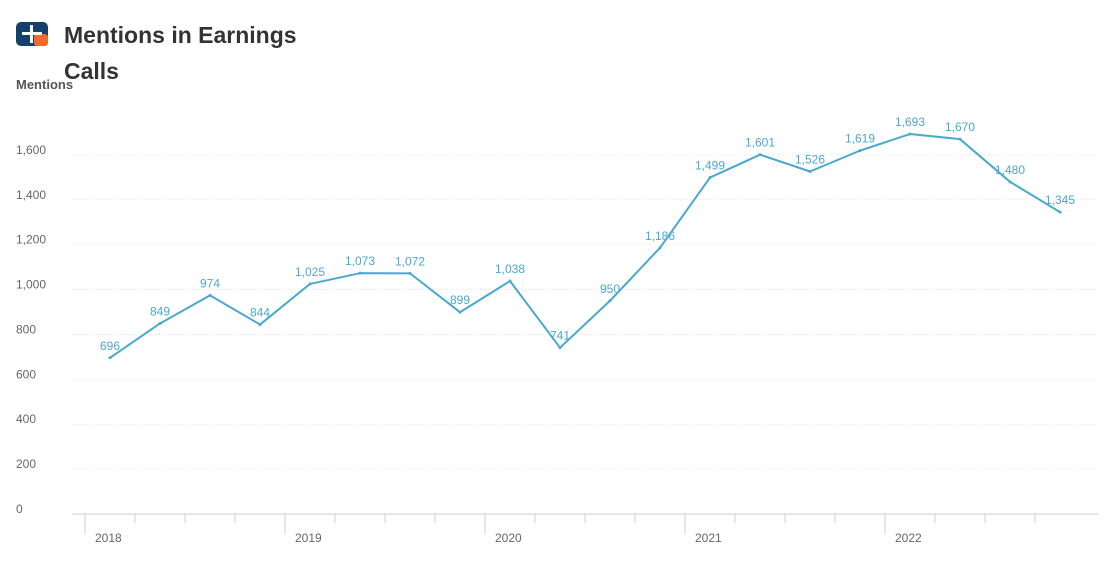 This screenshot has width=1113, height=562. What do you see at coordinates (810, 159) in the screenshot?
I see `data-label: 1,526` at bounding box center [810, 159].